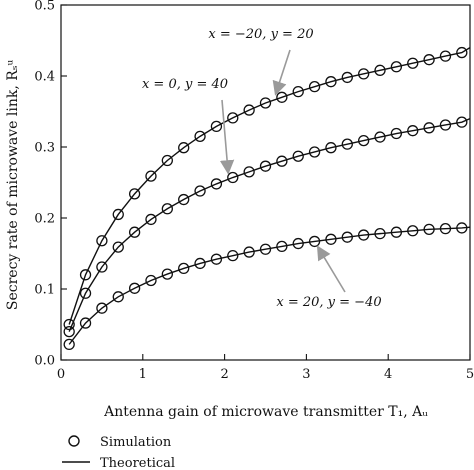  I want to click on y-tick-label: 0.4, so click(44, 77).